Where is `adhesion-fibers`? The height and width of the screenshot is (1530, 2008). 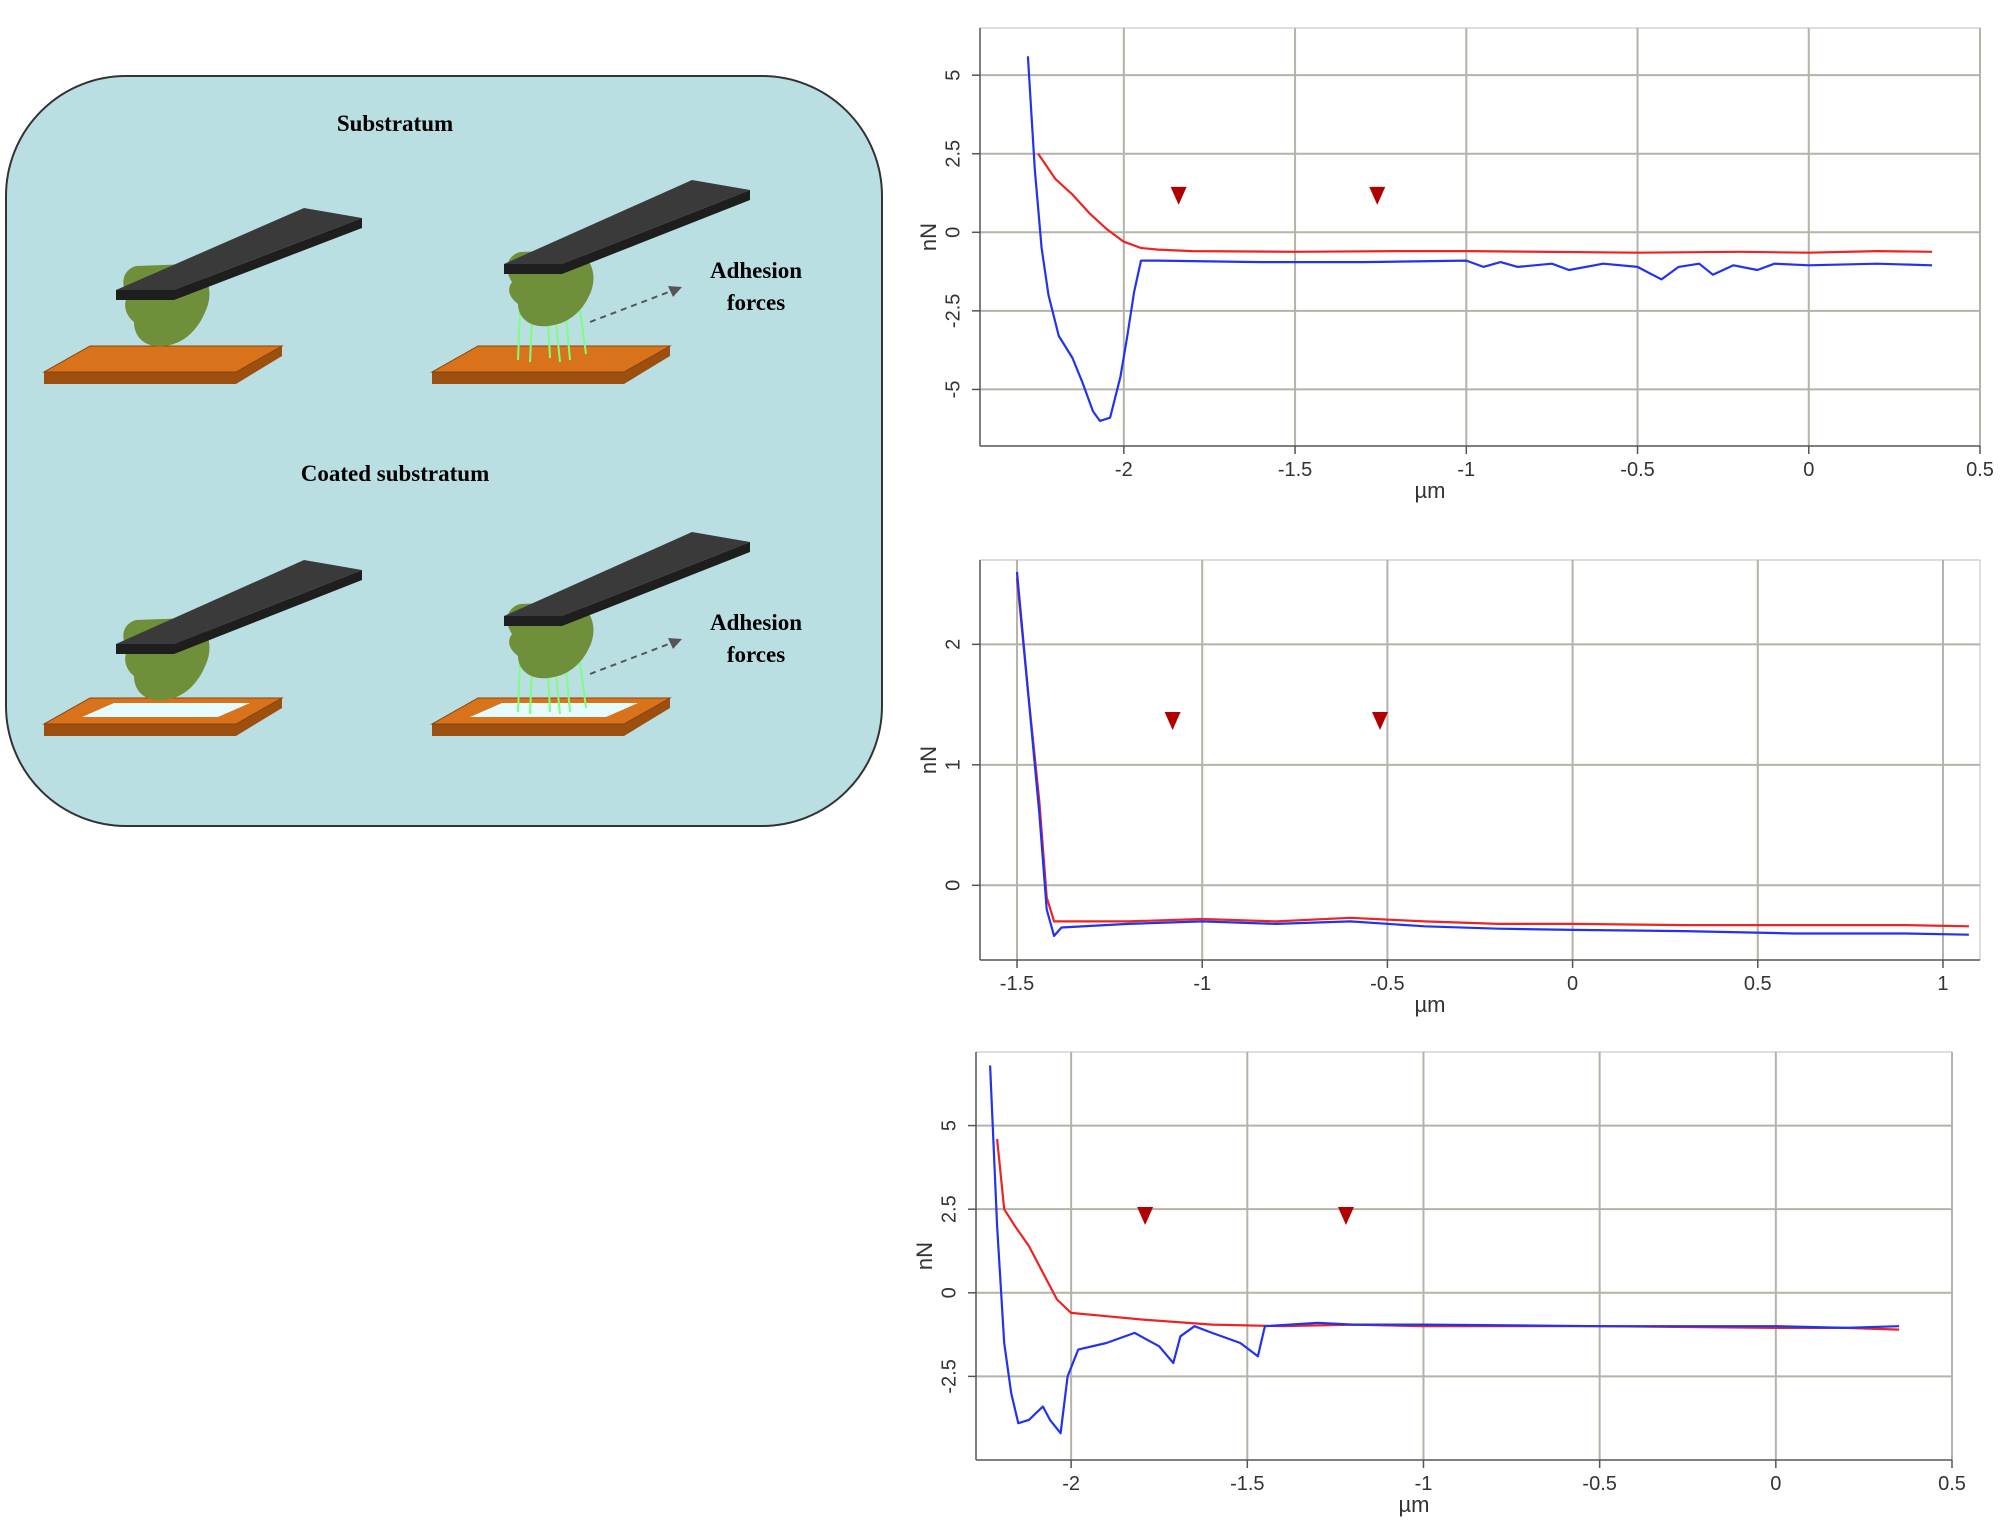
adhesion-fibers is located at coordinates (552, 336).